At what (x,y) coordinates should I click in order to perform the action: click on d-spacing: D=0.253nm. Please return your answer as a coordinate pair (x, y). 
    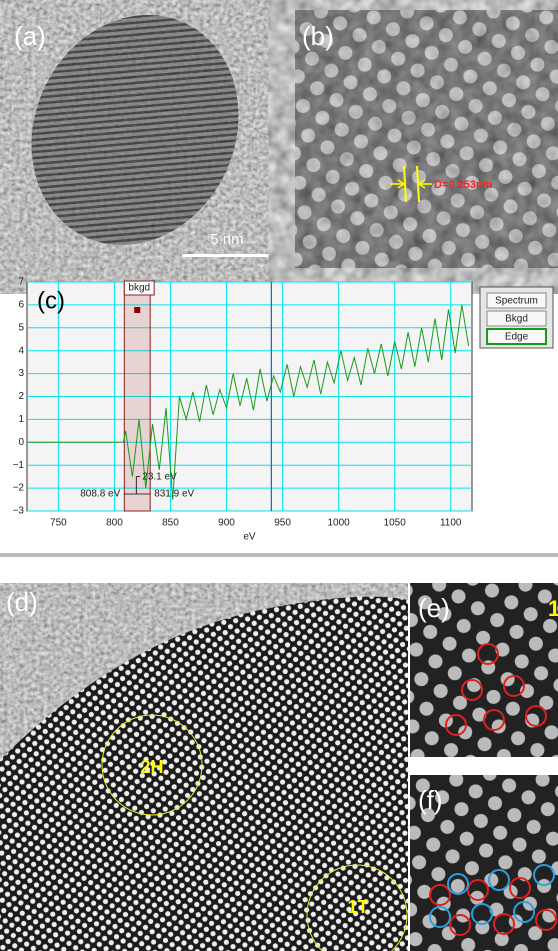
    Looking at the image, I should click on (463, 185).